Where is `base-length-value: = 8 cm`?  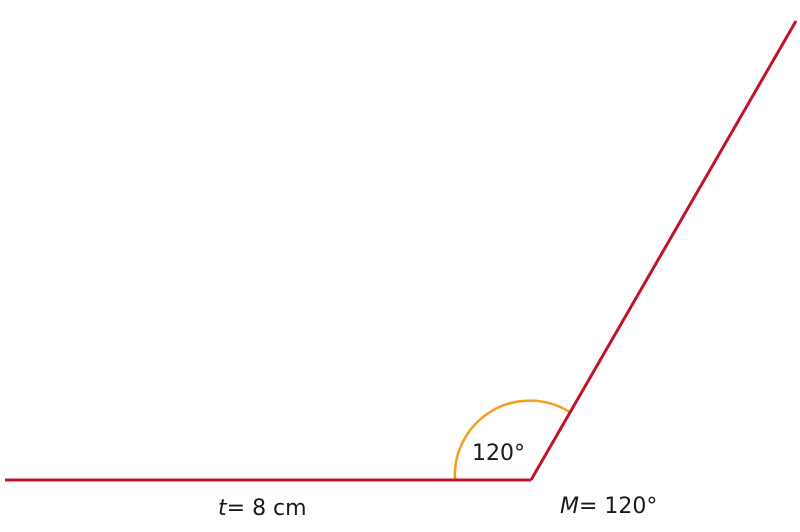
base-length-value: = 8 cm is located at coordinates (266, 508).